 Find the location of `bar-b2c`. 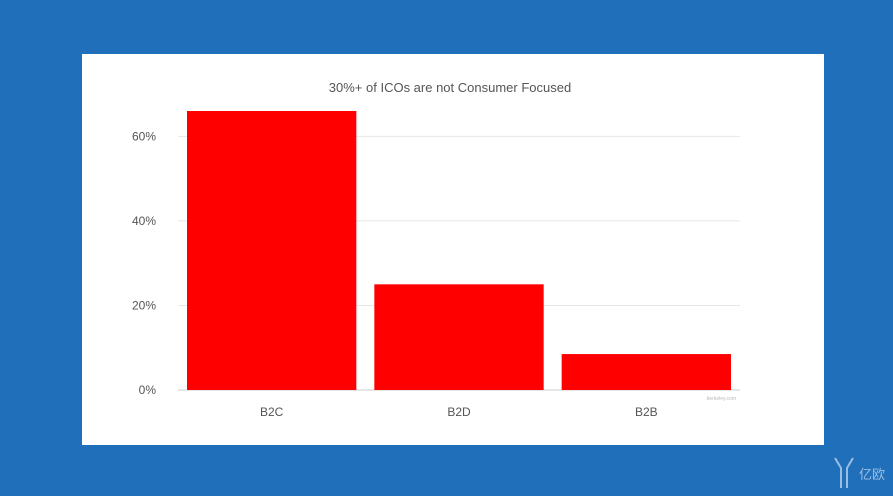

bar-b2c is located at coordinates (272, 250).